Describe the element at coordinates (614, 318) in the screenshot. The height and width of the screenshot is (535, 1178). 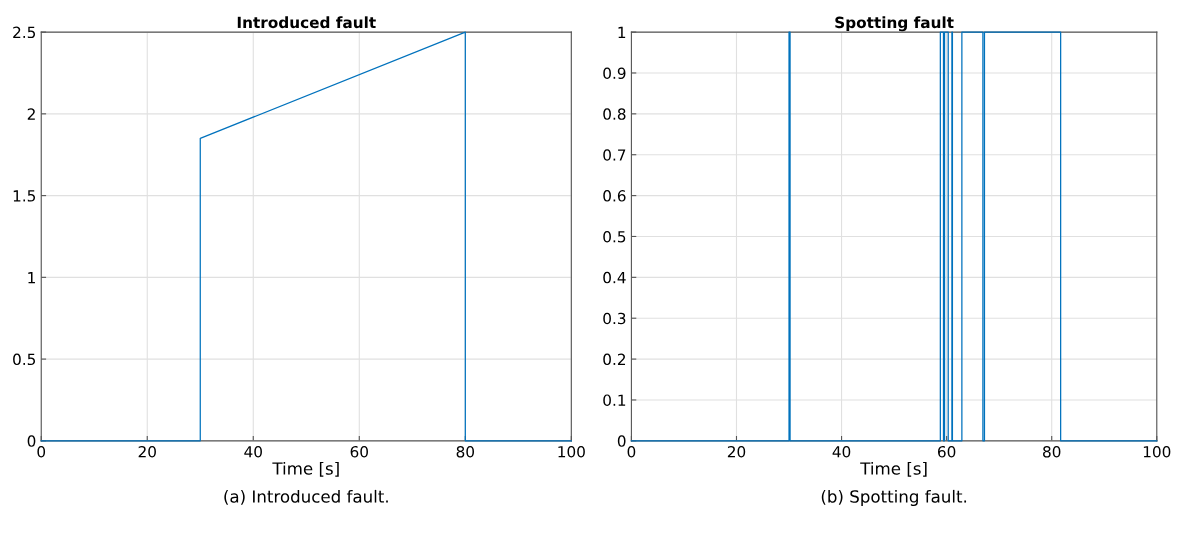
I see `y-tick-label: 0.3` at that location.